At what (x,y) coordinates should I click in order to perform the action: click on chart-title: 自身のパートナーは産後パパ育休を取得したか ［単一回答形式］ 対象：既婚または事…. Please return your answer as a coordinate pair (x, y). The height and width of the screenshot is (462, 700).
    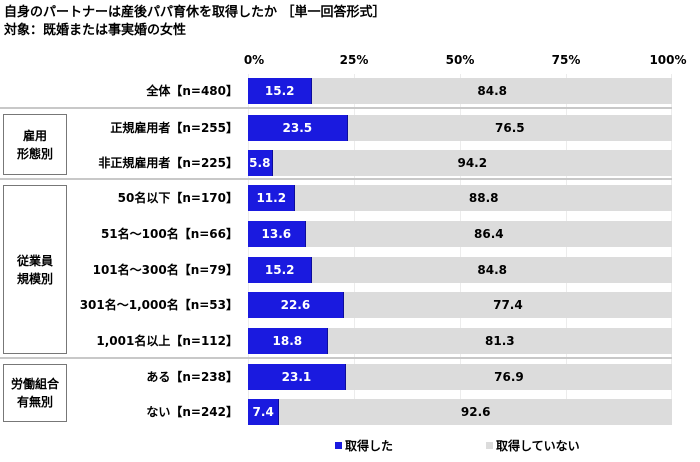
    Looking at the image, I should click on (195, 22).